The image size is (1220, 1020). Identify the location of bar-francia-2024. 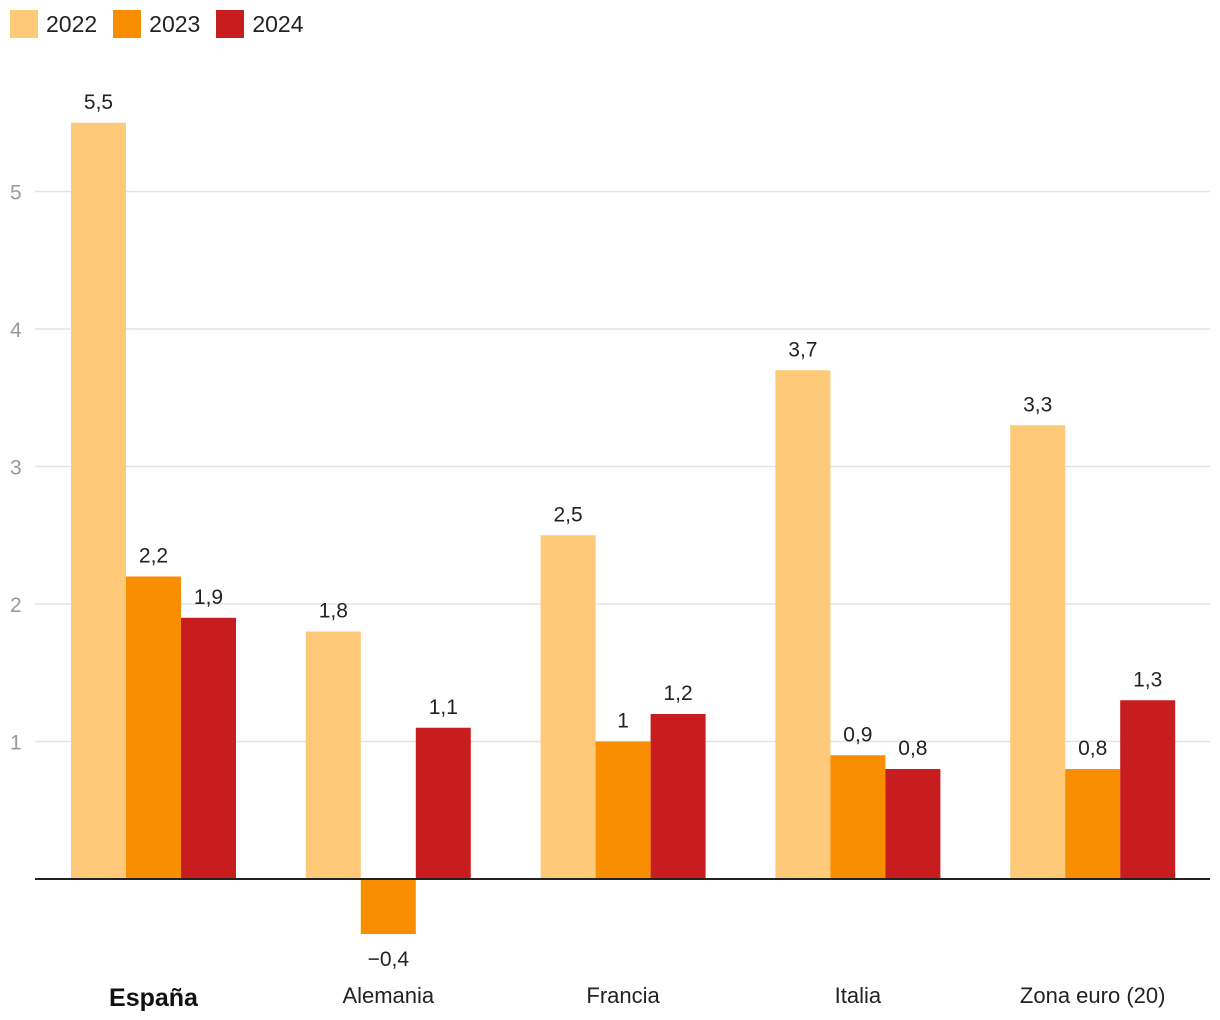
(678, 796).